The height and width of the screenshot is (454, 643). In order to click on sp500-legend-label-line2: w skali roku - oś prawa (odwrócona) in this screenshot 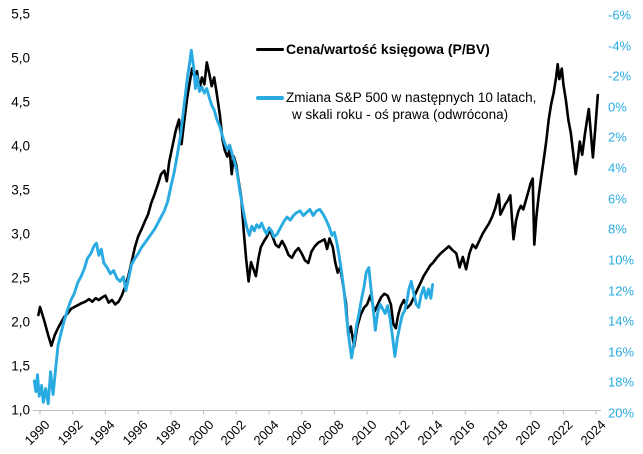, I will do `click(400, 114)`.